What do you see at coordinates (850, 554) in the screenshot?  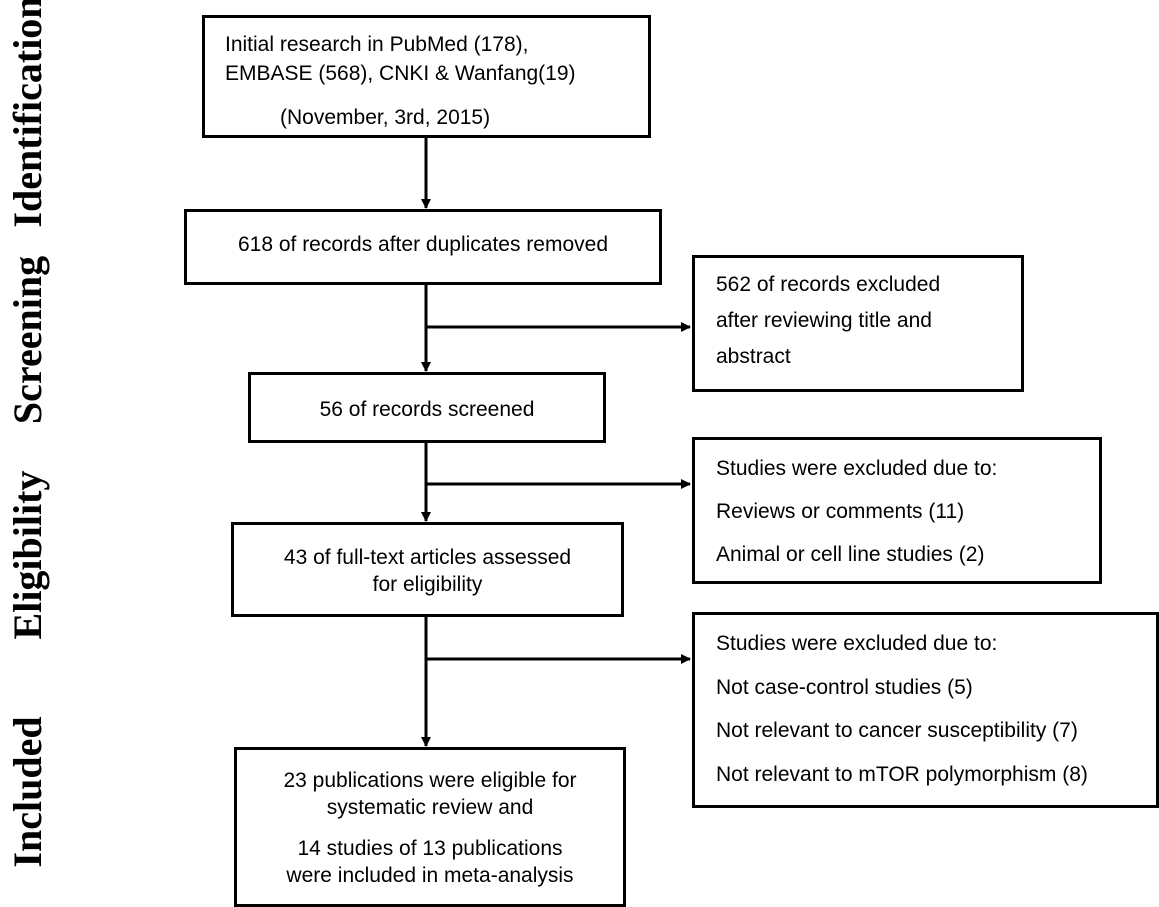 I see `excluded-eligibility-item: Animal or cell line studies (2)` at bounding box center [850, 554].